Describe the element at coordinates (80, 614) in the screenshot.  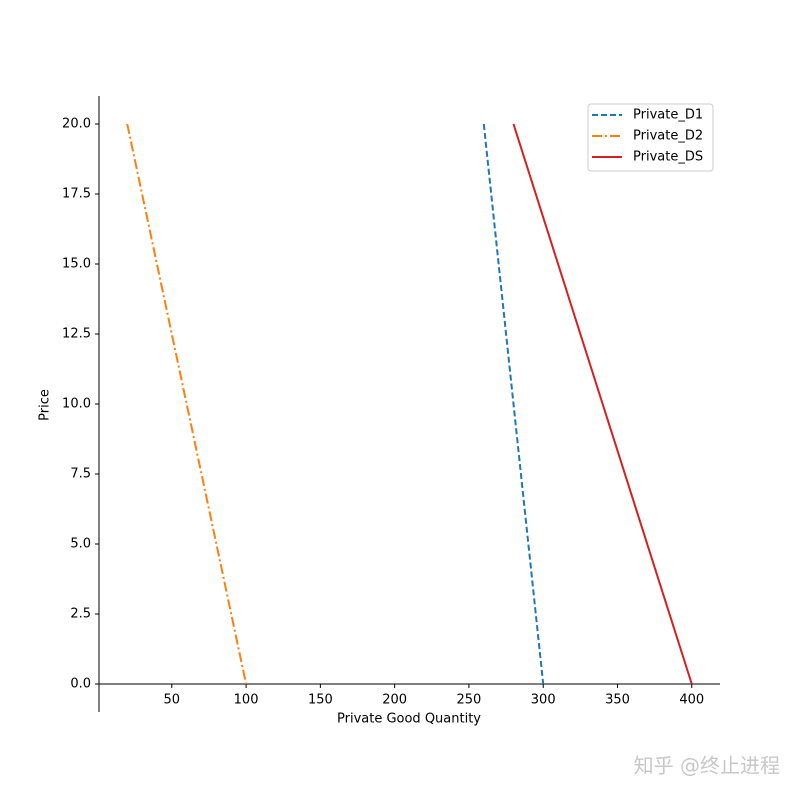
I see `y-tick-label: 2.5` at that location.